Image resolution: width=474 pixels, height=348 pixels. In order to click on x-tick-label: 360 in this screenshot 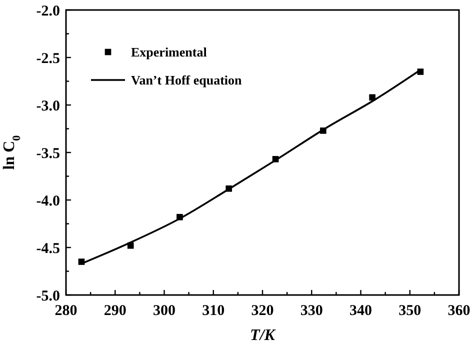, I will do `click(459, 311)`.